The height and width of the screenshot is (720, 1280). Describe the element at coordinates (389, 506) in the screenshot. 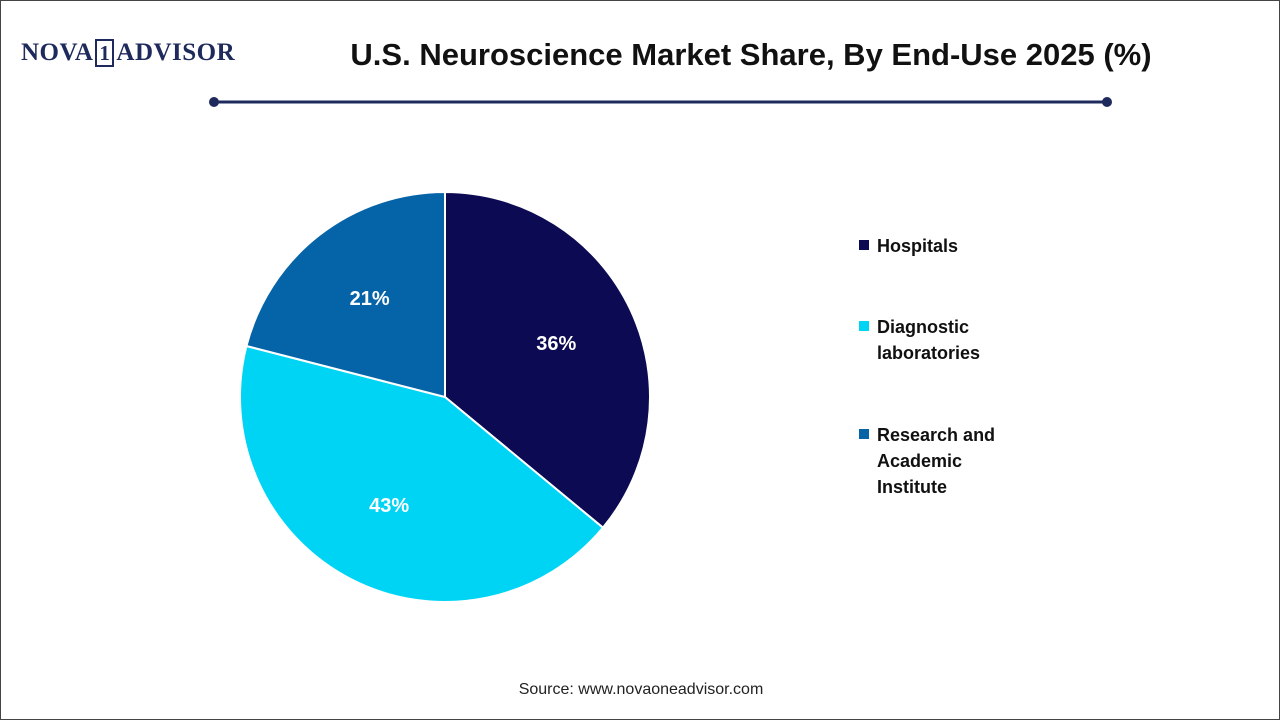

I see `data-label: 43%` at that location.